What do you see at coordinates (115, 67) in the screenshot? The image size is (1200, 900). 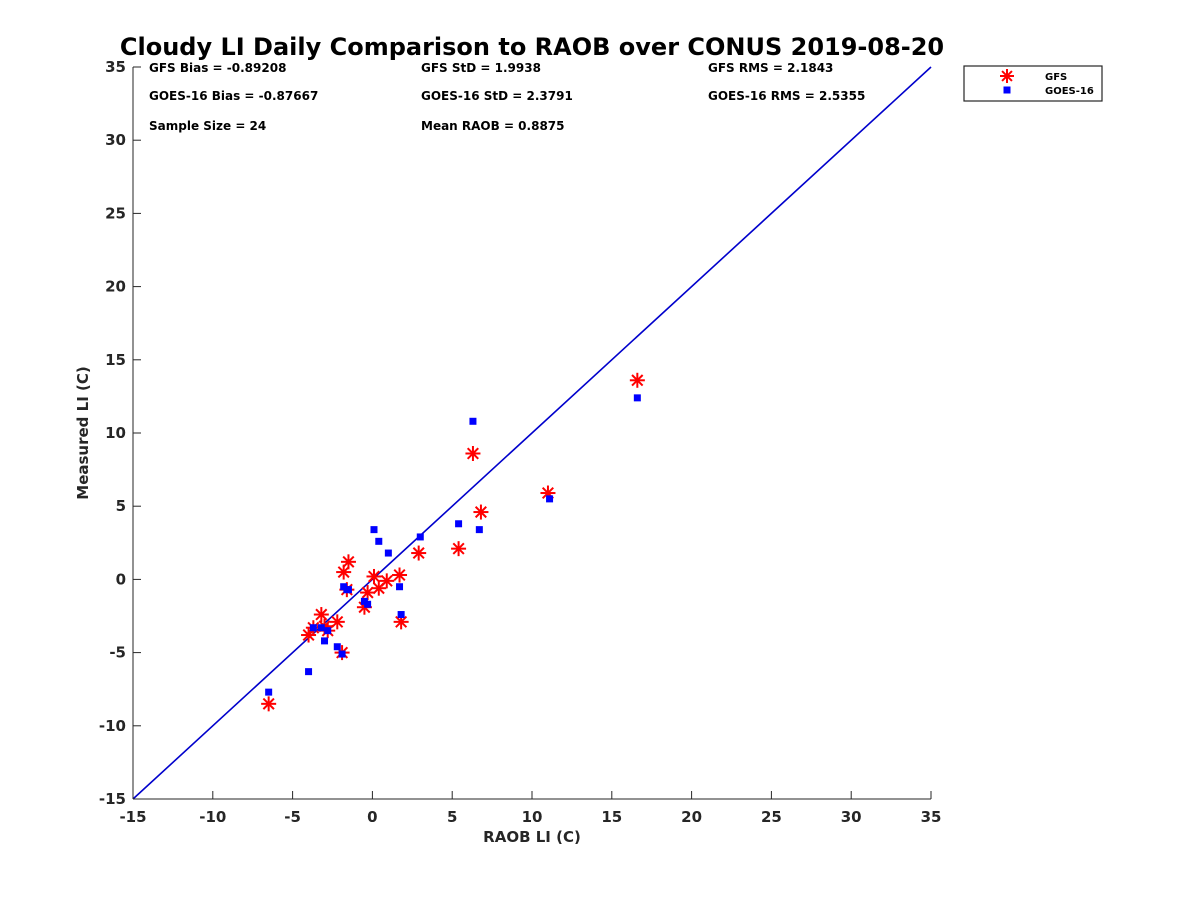 I see `y-tick-label: 35` at bounding box center [115, 67].